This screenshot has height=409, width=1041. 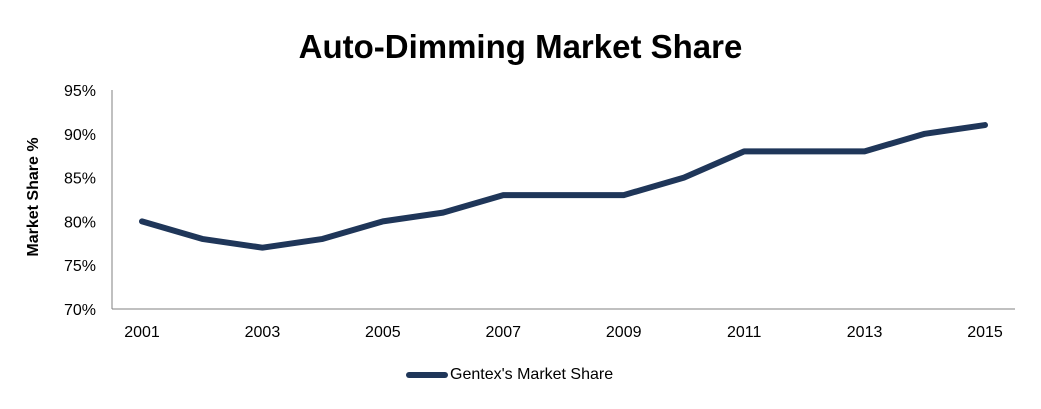 I want to click on x-tick-label: 2011, so click(x=744, y=332).